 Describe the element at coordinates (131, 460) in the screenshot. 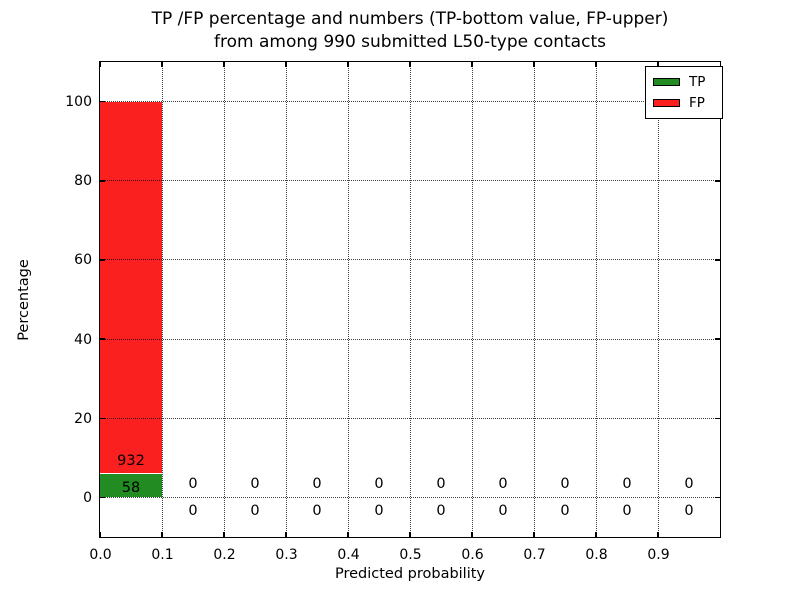

I see `annotation-fp-count: 932` at that location.